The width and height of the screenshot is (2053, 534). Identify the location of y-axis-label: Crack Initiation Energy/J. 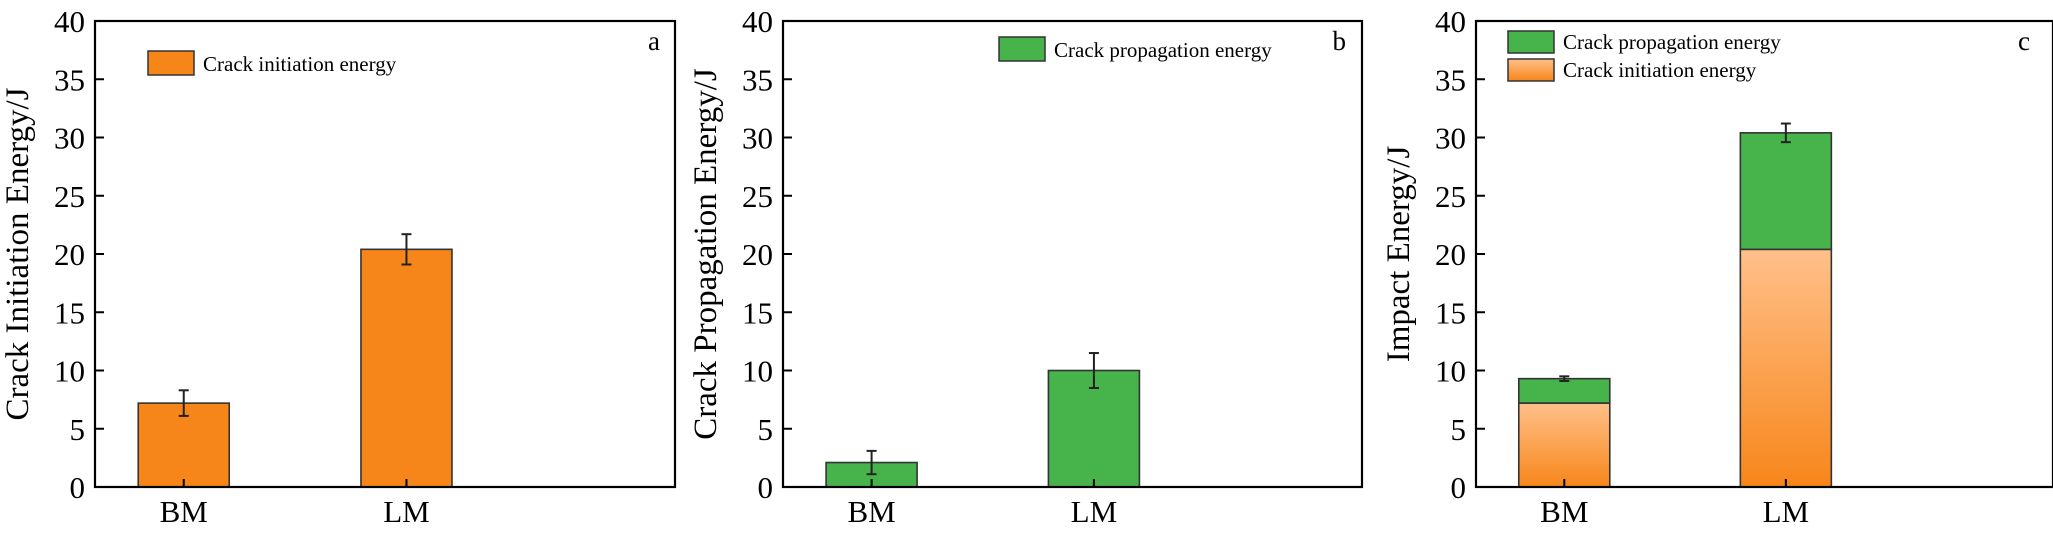
(18, 253).